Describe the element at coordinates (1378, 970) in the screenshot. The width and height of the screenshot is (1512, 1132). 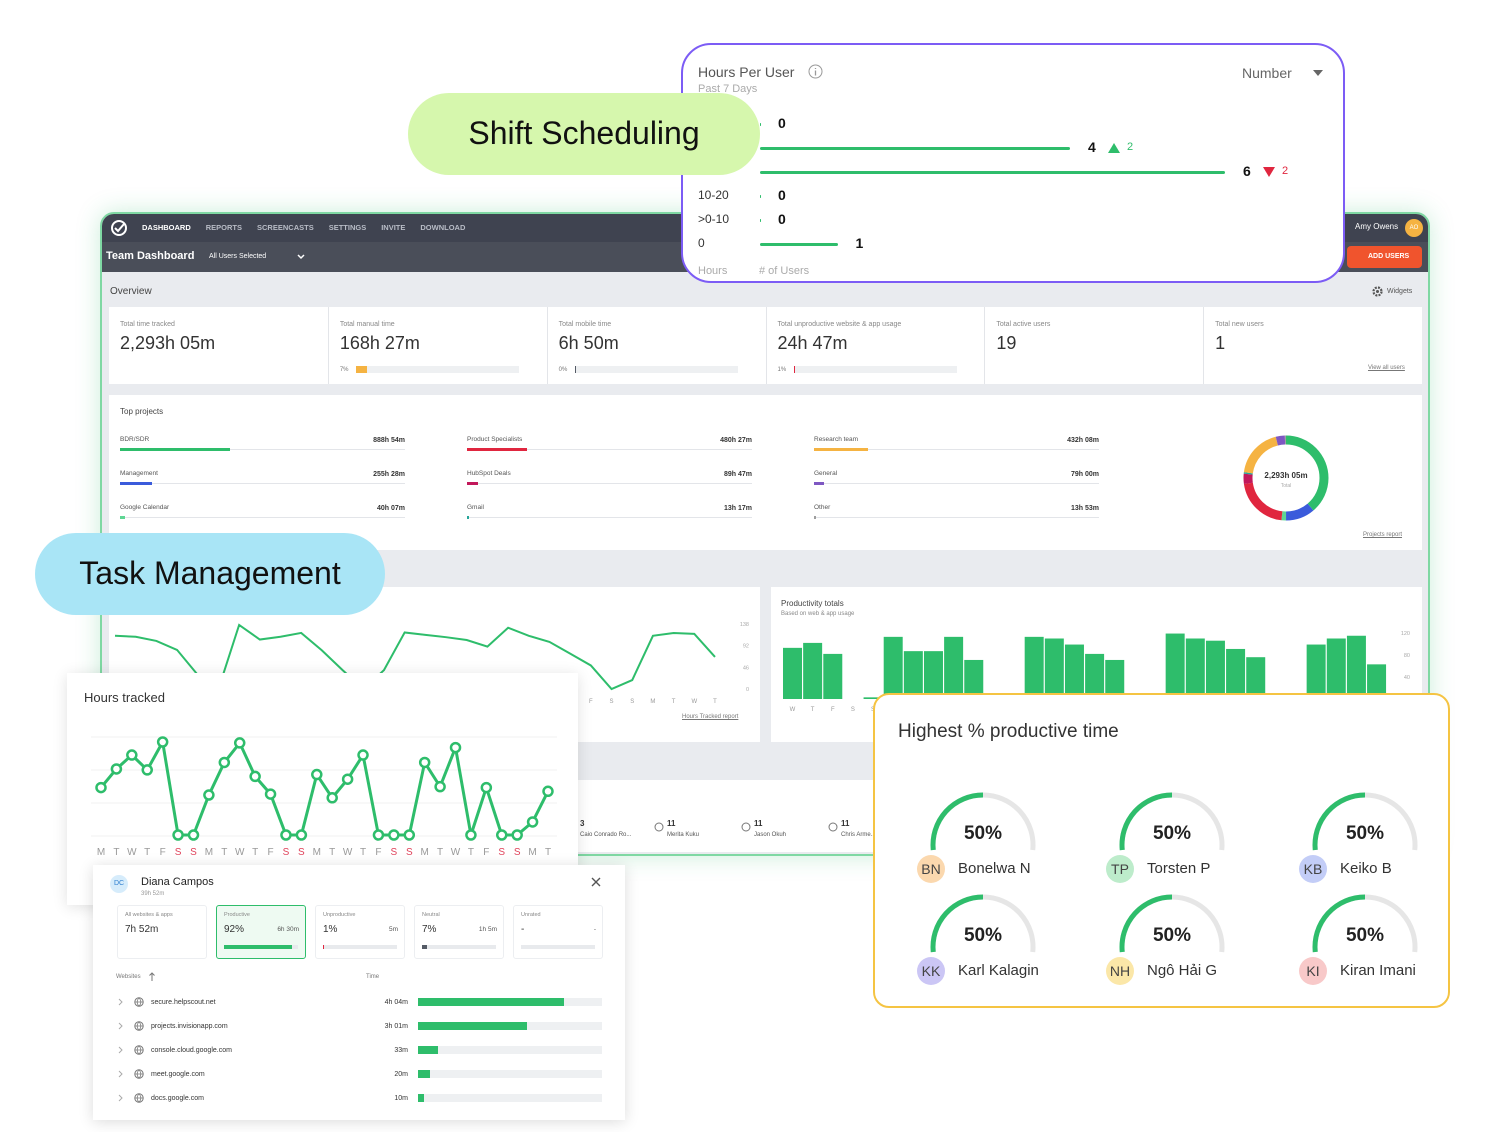
I see `person-name: Kiran Imani` at that location.